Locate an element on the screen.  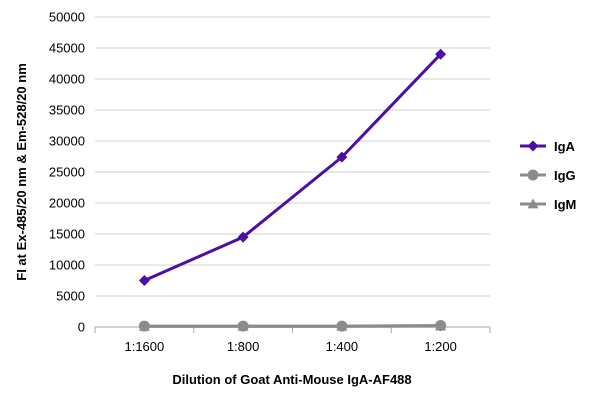
legend-item: IgM is located at coordinates (548, 204).